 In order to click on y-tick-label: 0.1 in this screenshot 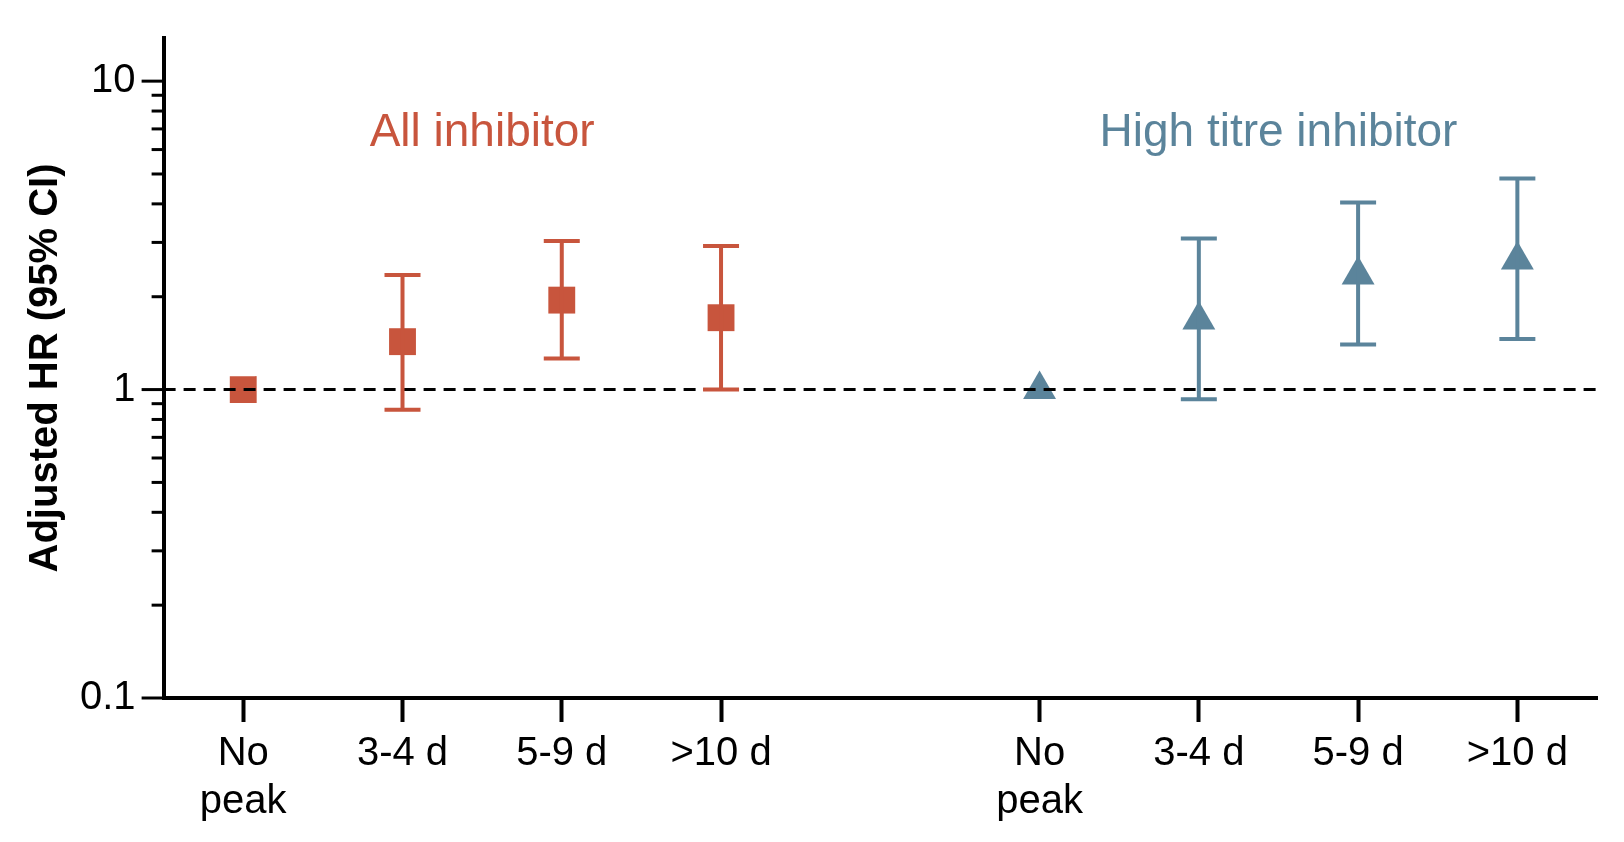, I will do `click(108, 695)`.